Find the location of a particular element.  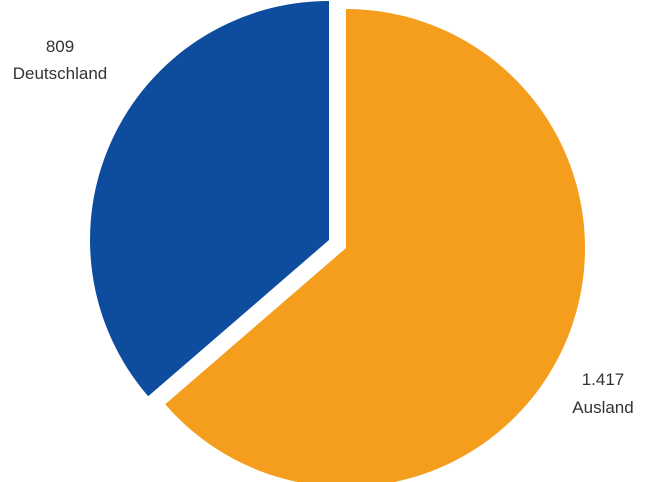

slice-value-label-deutschland: 809 is located at coordinates (60, 46).